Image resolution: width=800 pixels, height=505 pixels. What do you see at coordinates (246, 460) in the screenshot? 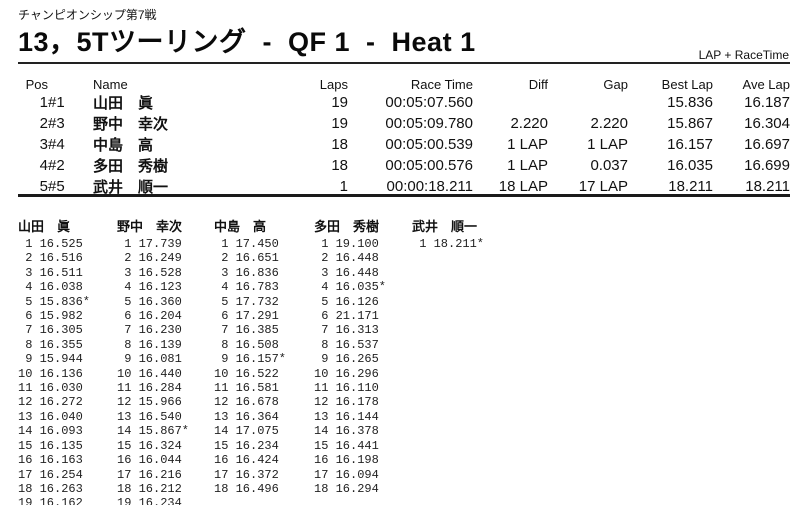
I see `lap-row: 16 16.424` at bounding box center [246, 460].